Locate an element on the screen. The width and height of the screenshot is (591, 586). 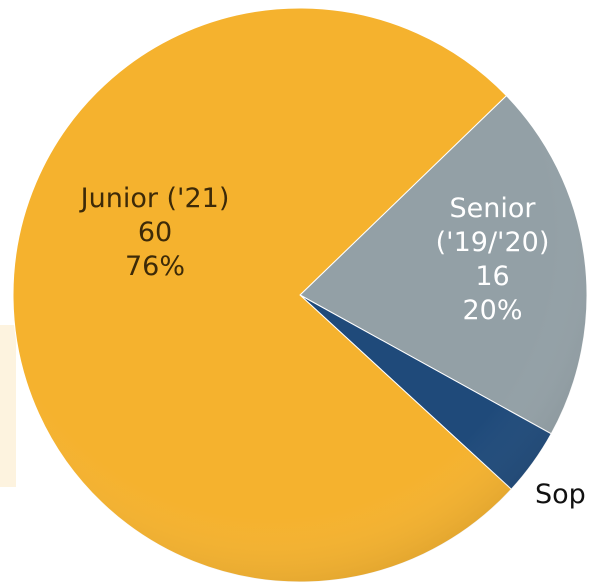
category-label: Sop is located at coordinates (560, 494).